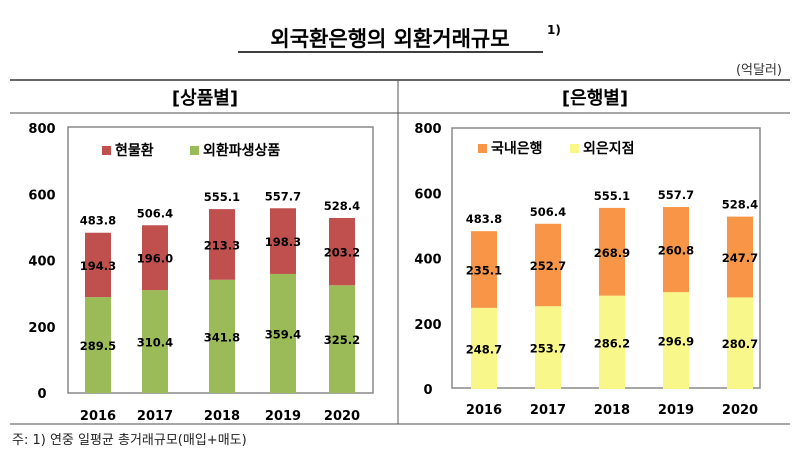  Describe the element at coordinates (609, 148) in the screenshot. I see `legend-label: 외은지점` at that location.